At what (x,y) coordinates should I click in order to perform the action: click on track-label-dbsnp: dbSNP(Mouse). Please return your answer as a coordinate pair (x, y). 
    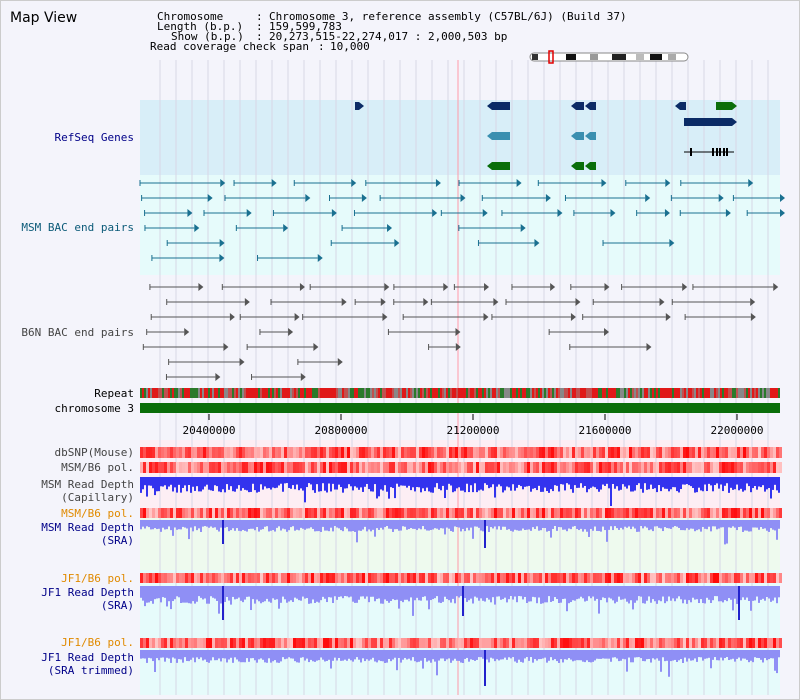
    Looking at the image, I should click on (94, 452).